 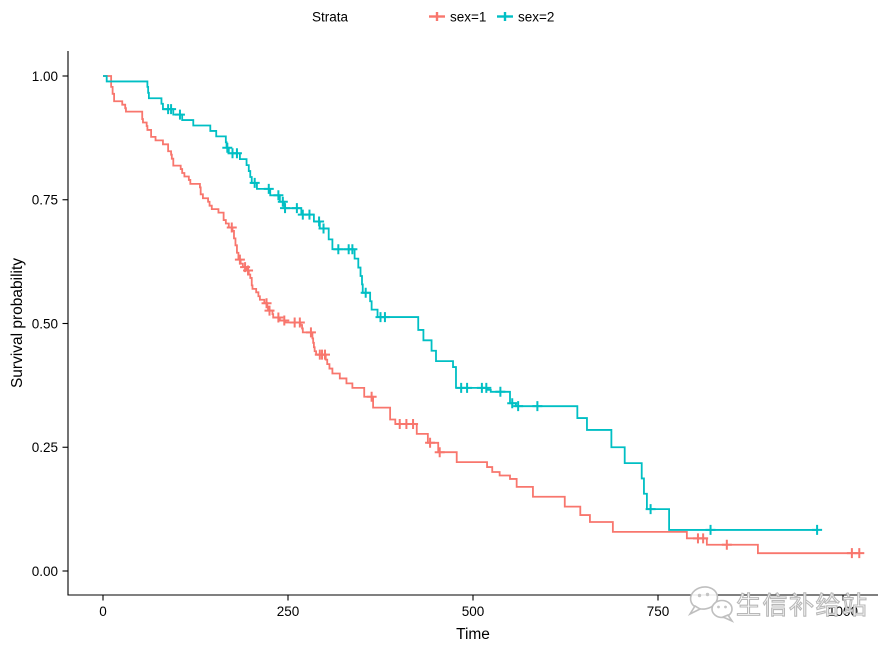 What do you see at coordinates (45, 571) in the screenshot?
I see `y-tick-label: 0.00` at bounding box center [45, 571].